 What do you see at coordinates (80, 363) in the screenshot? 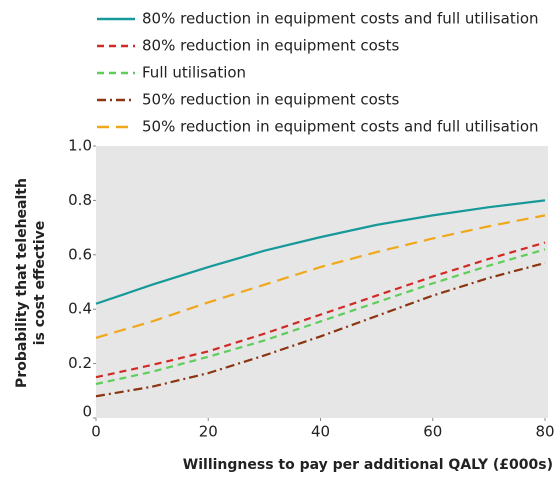
I see `y-tick-label: 0.2` at bounding box center [80, 363].